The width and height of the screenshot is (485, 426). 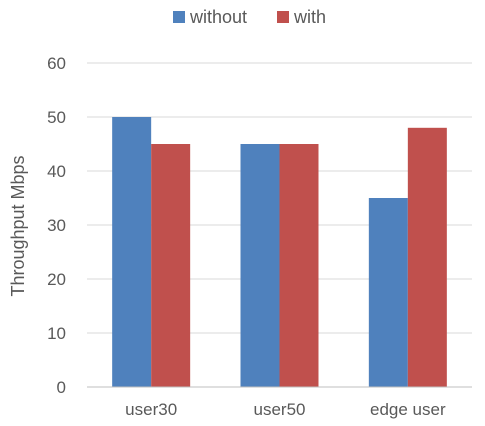 What do you see at coordinates (56, 333) in the screenshot?
I see `y-tick-label: 10` at bounding box center [56, 333].